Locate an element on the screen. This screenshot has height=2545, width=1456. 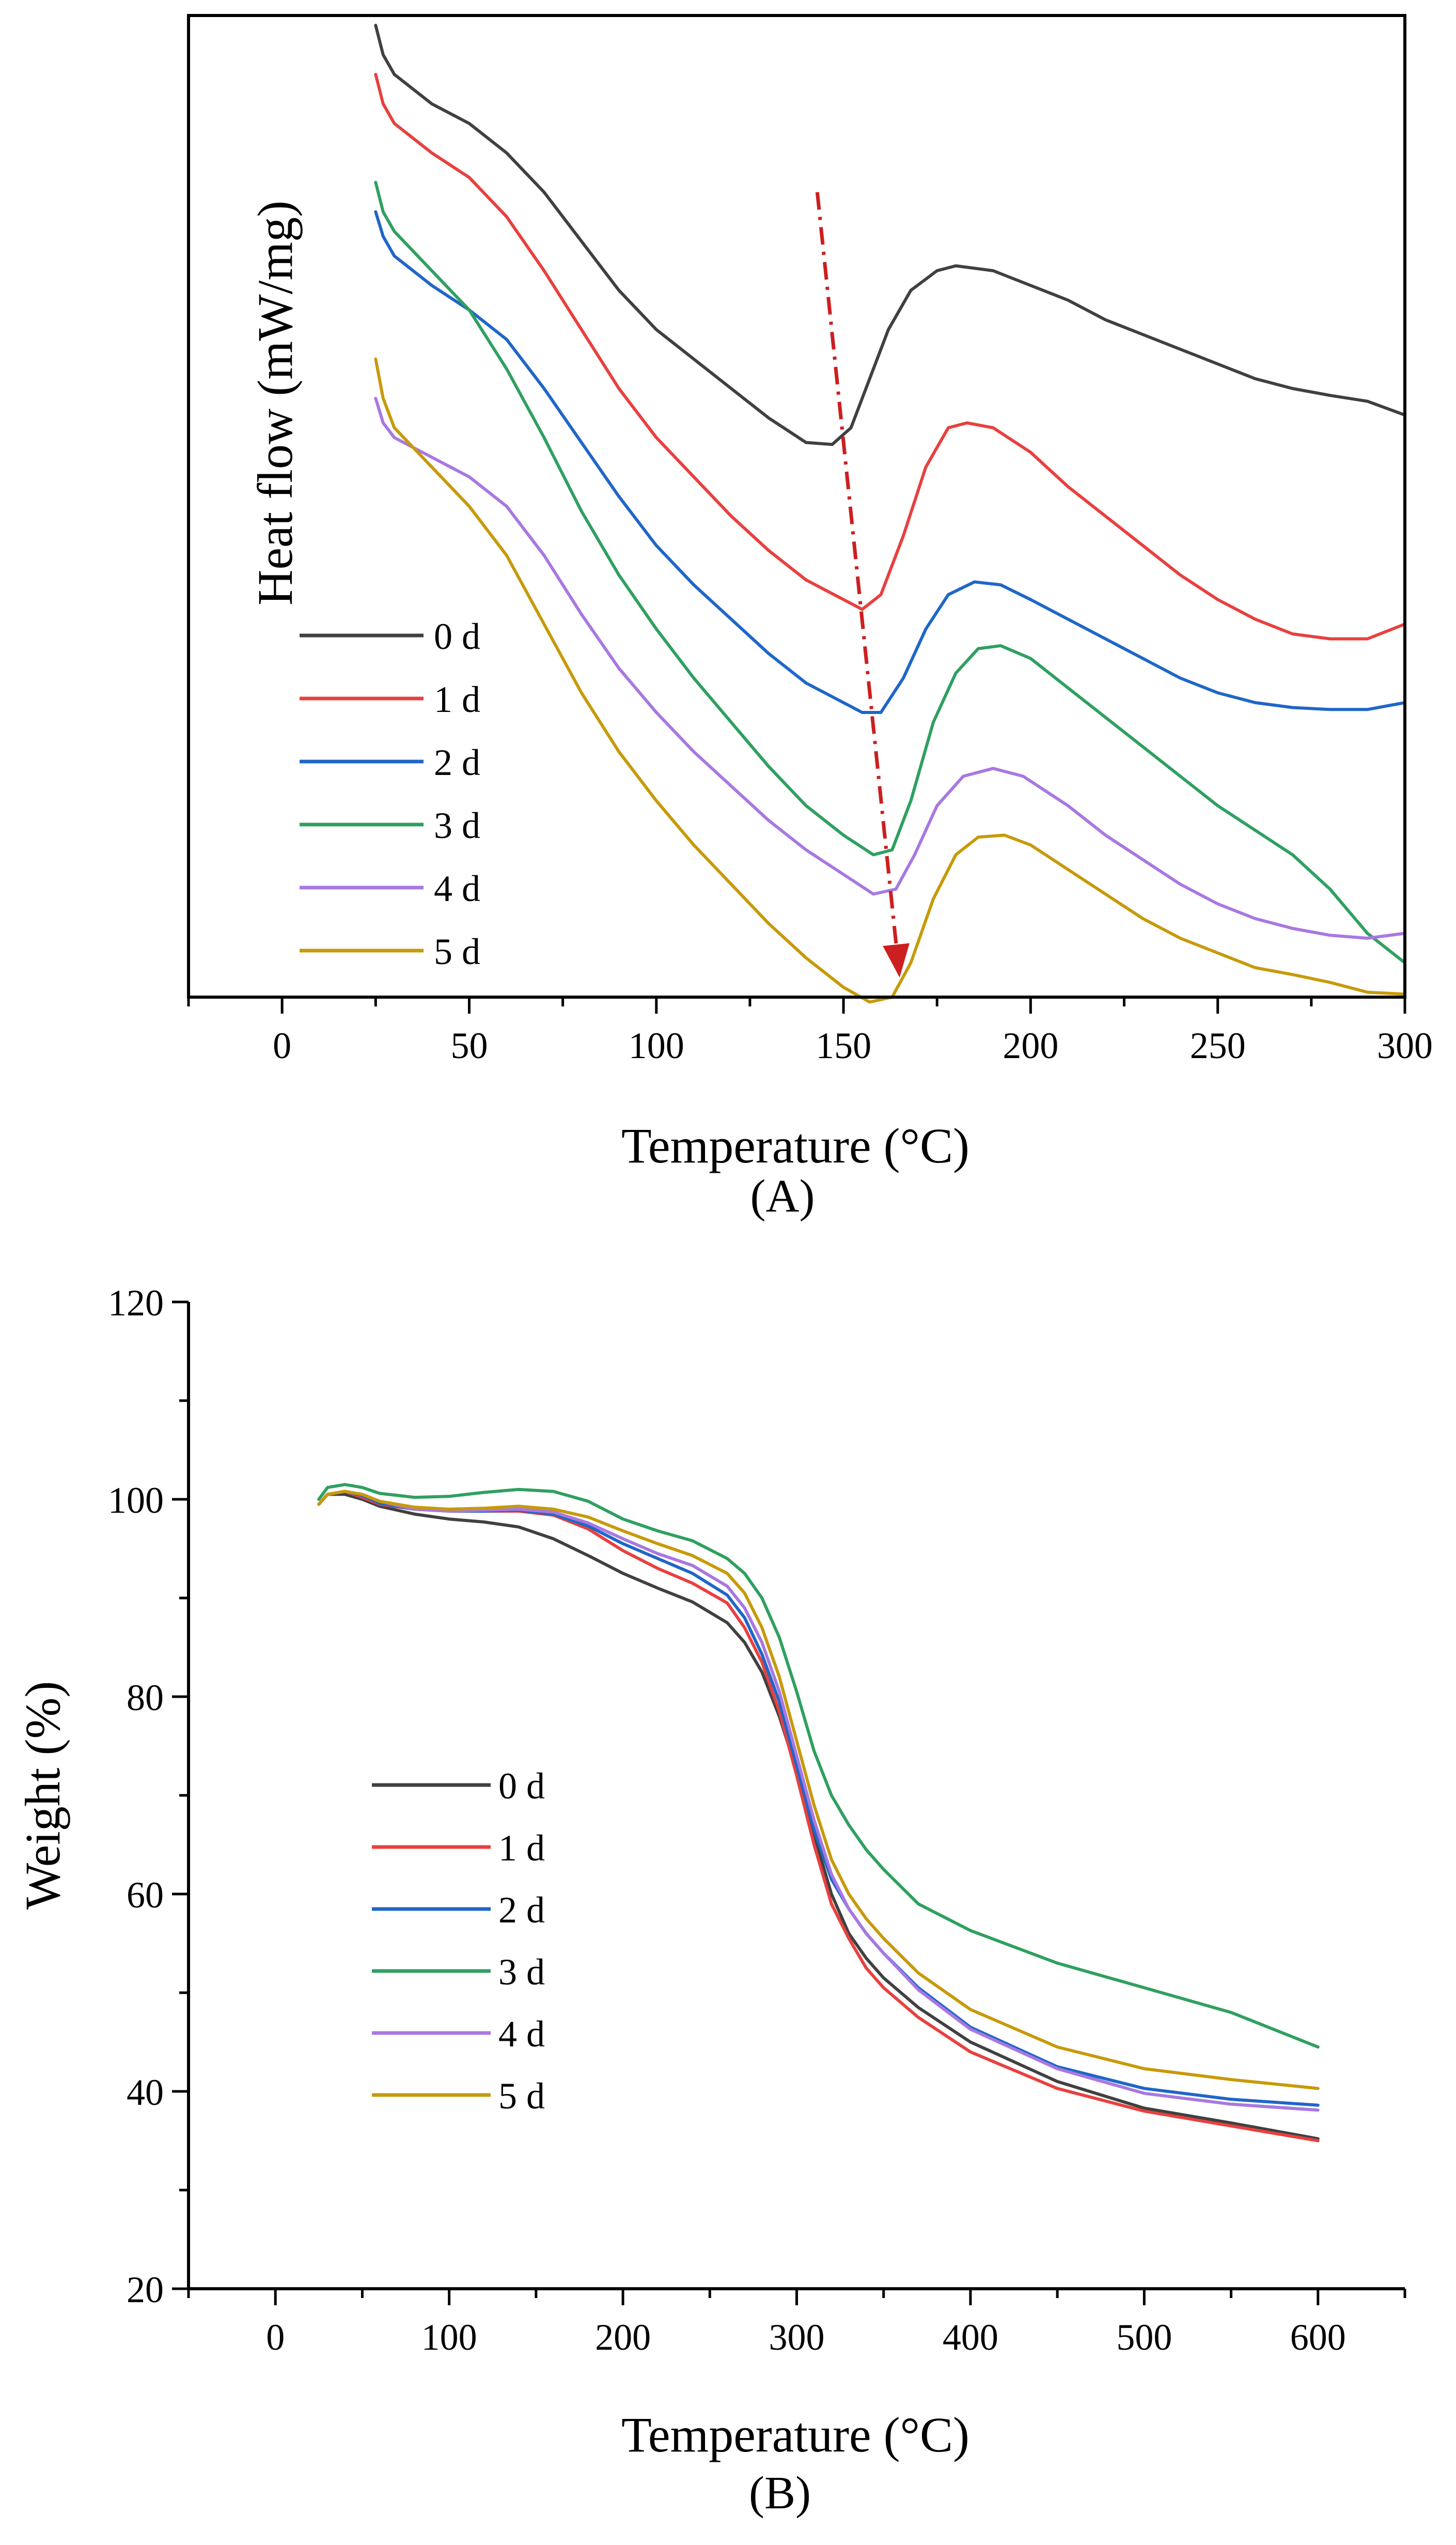
chart-a-ylabel: Heat flow (mW/mg) is located at coordinates (275, 403).